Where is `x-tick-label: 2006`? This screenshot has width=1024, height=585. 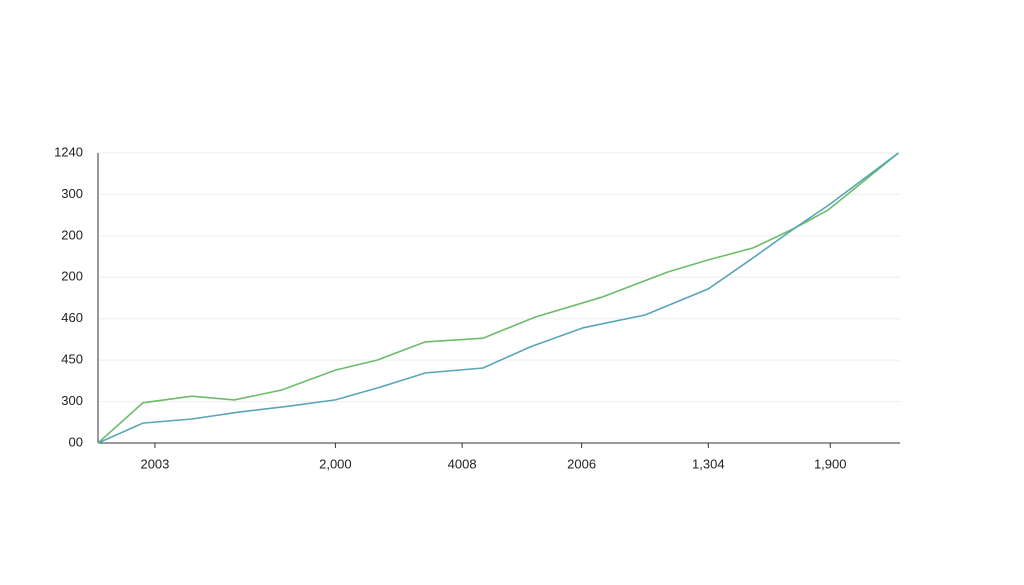
x-tick-label: 2006 is located at coordinates (581, 463).